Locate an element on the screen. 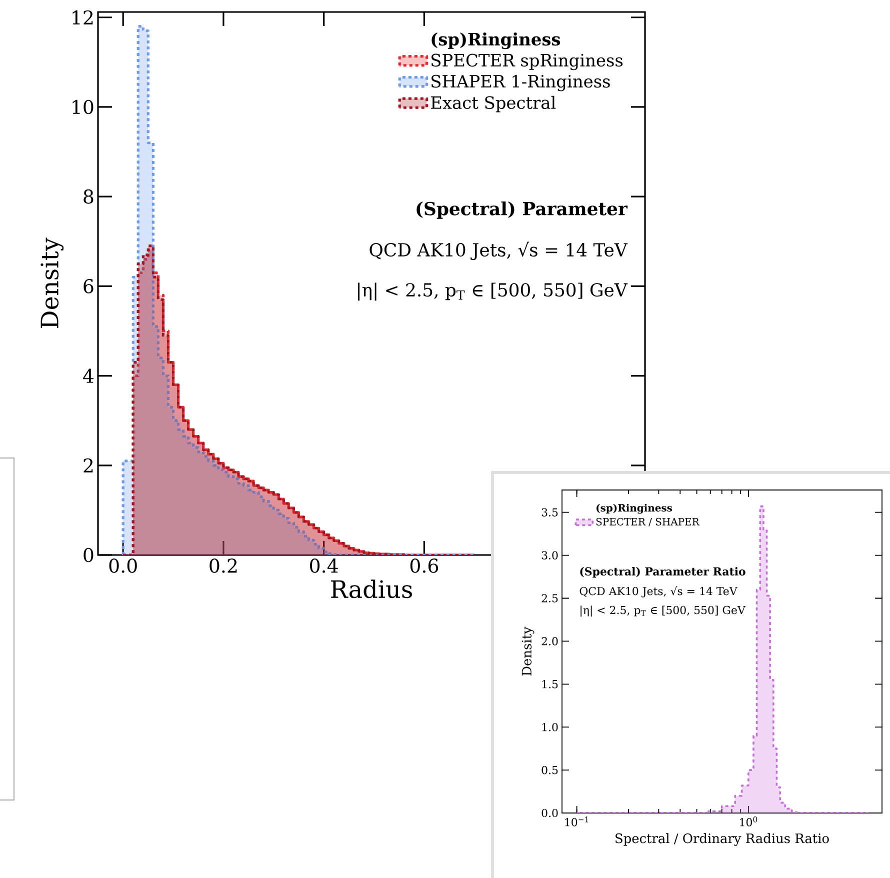 Image resolution: width=890 pixels, height=878 pixels. y-tick-label: 4 is located at coordinates (88, 375).